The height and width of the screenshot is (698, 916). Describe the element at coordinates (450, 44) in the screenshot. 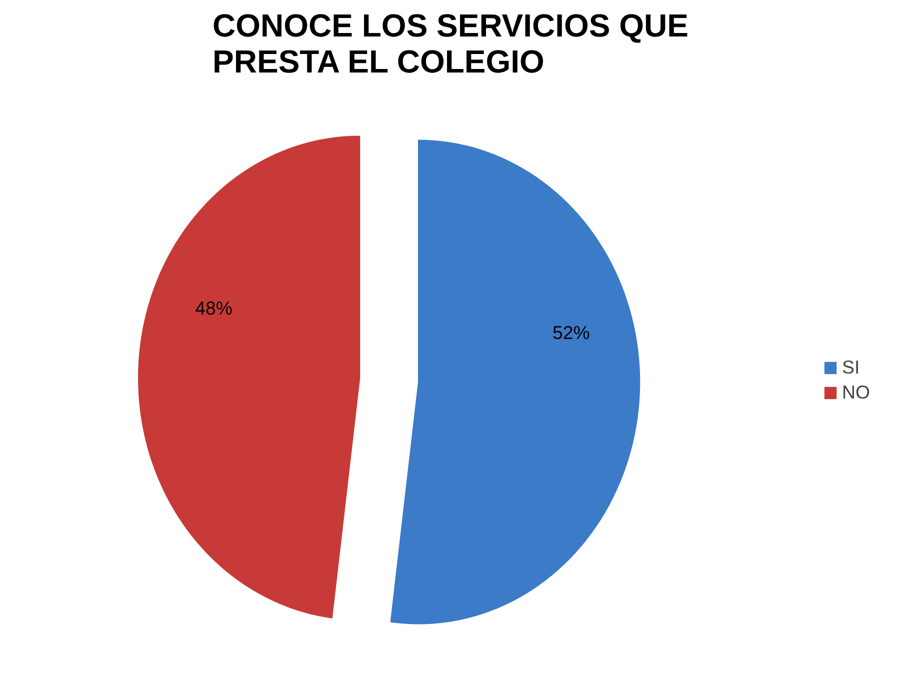

I see `chart-title: CONOCE LOS SERVICIOS QUE PRESTA EL COLEGIO` at that location.